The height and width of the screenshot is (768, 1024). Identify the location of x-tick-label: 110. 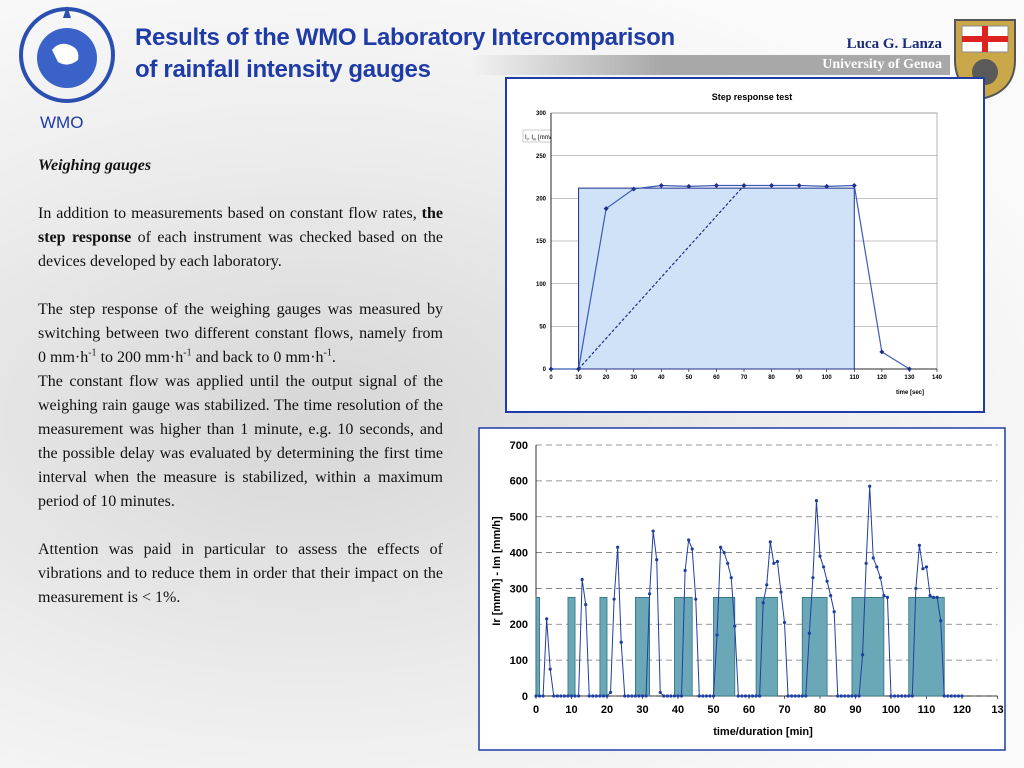
(927, 710).